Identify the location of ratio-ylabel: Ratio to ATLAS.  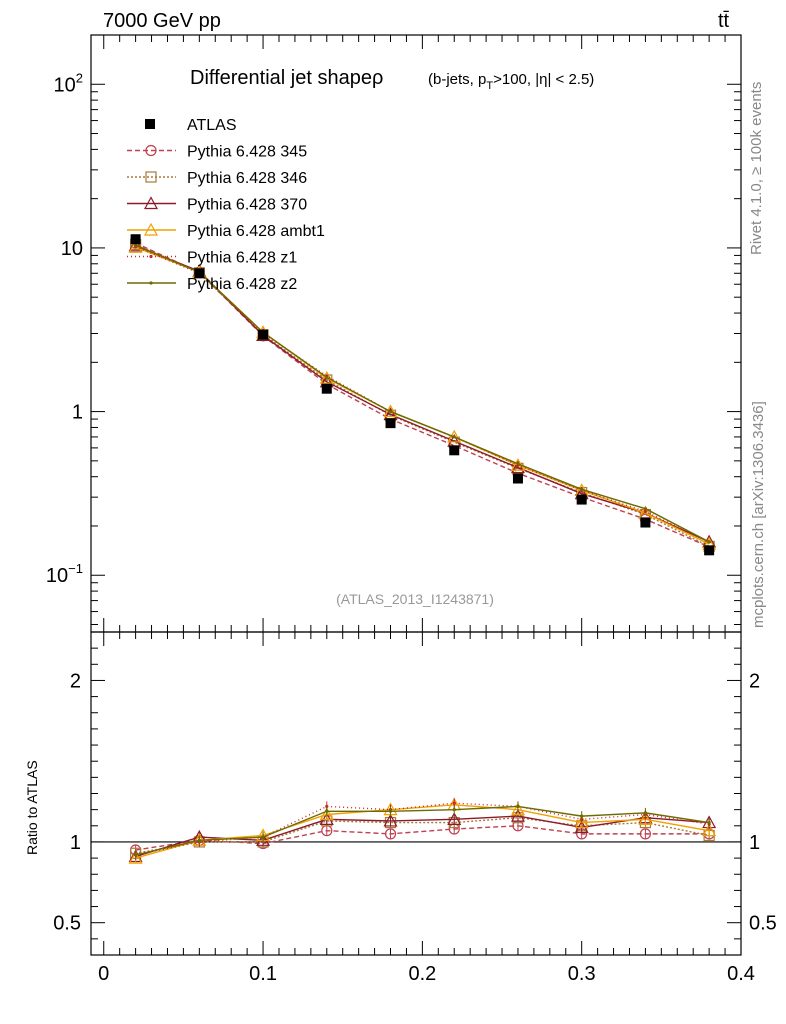
(32, 807).